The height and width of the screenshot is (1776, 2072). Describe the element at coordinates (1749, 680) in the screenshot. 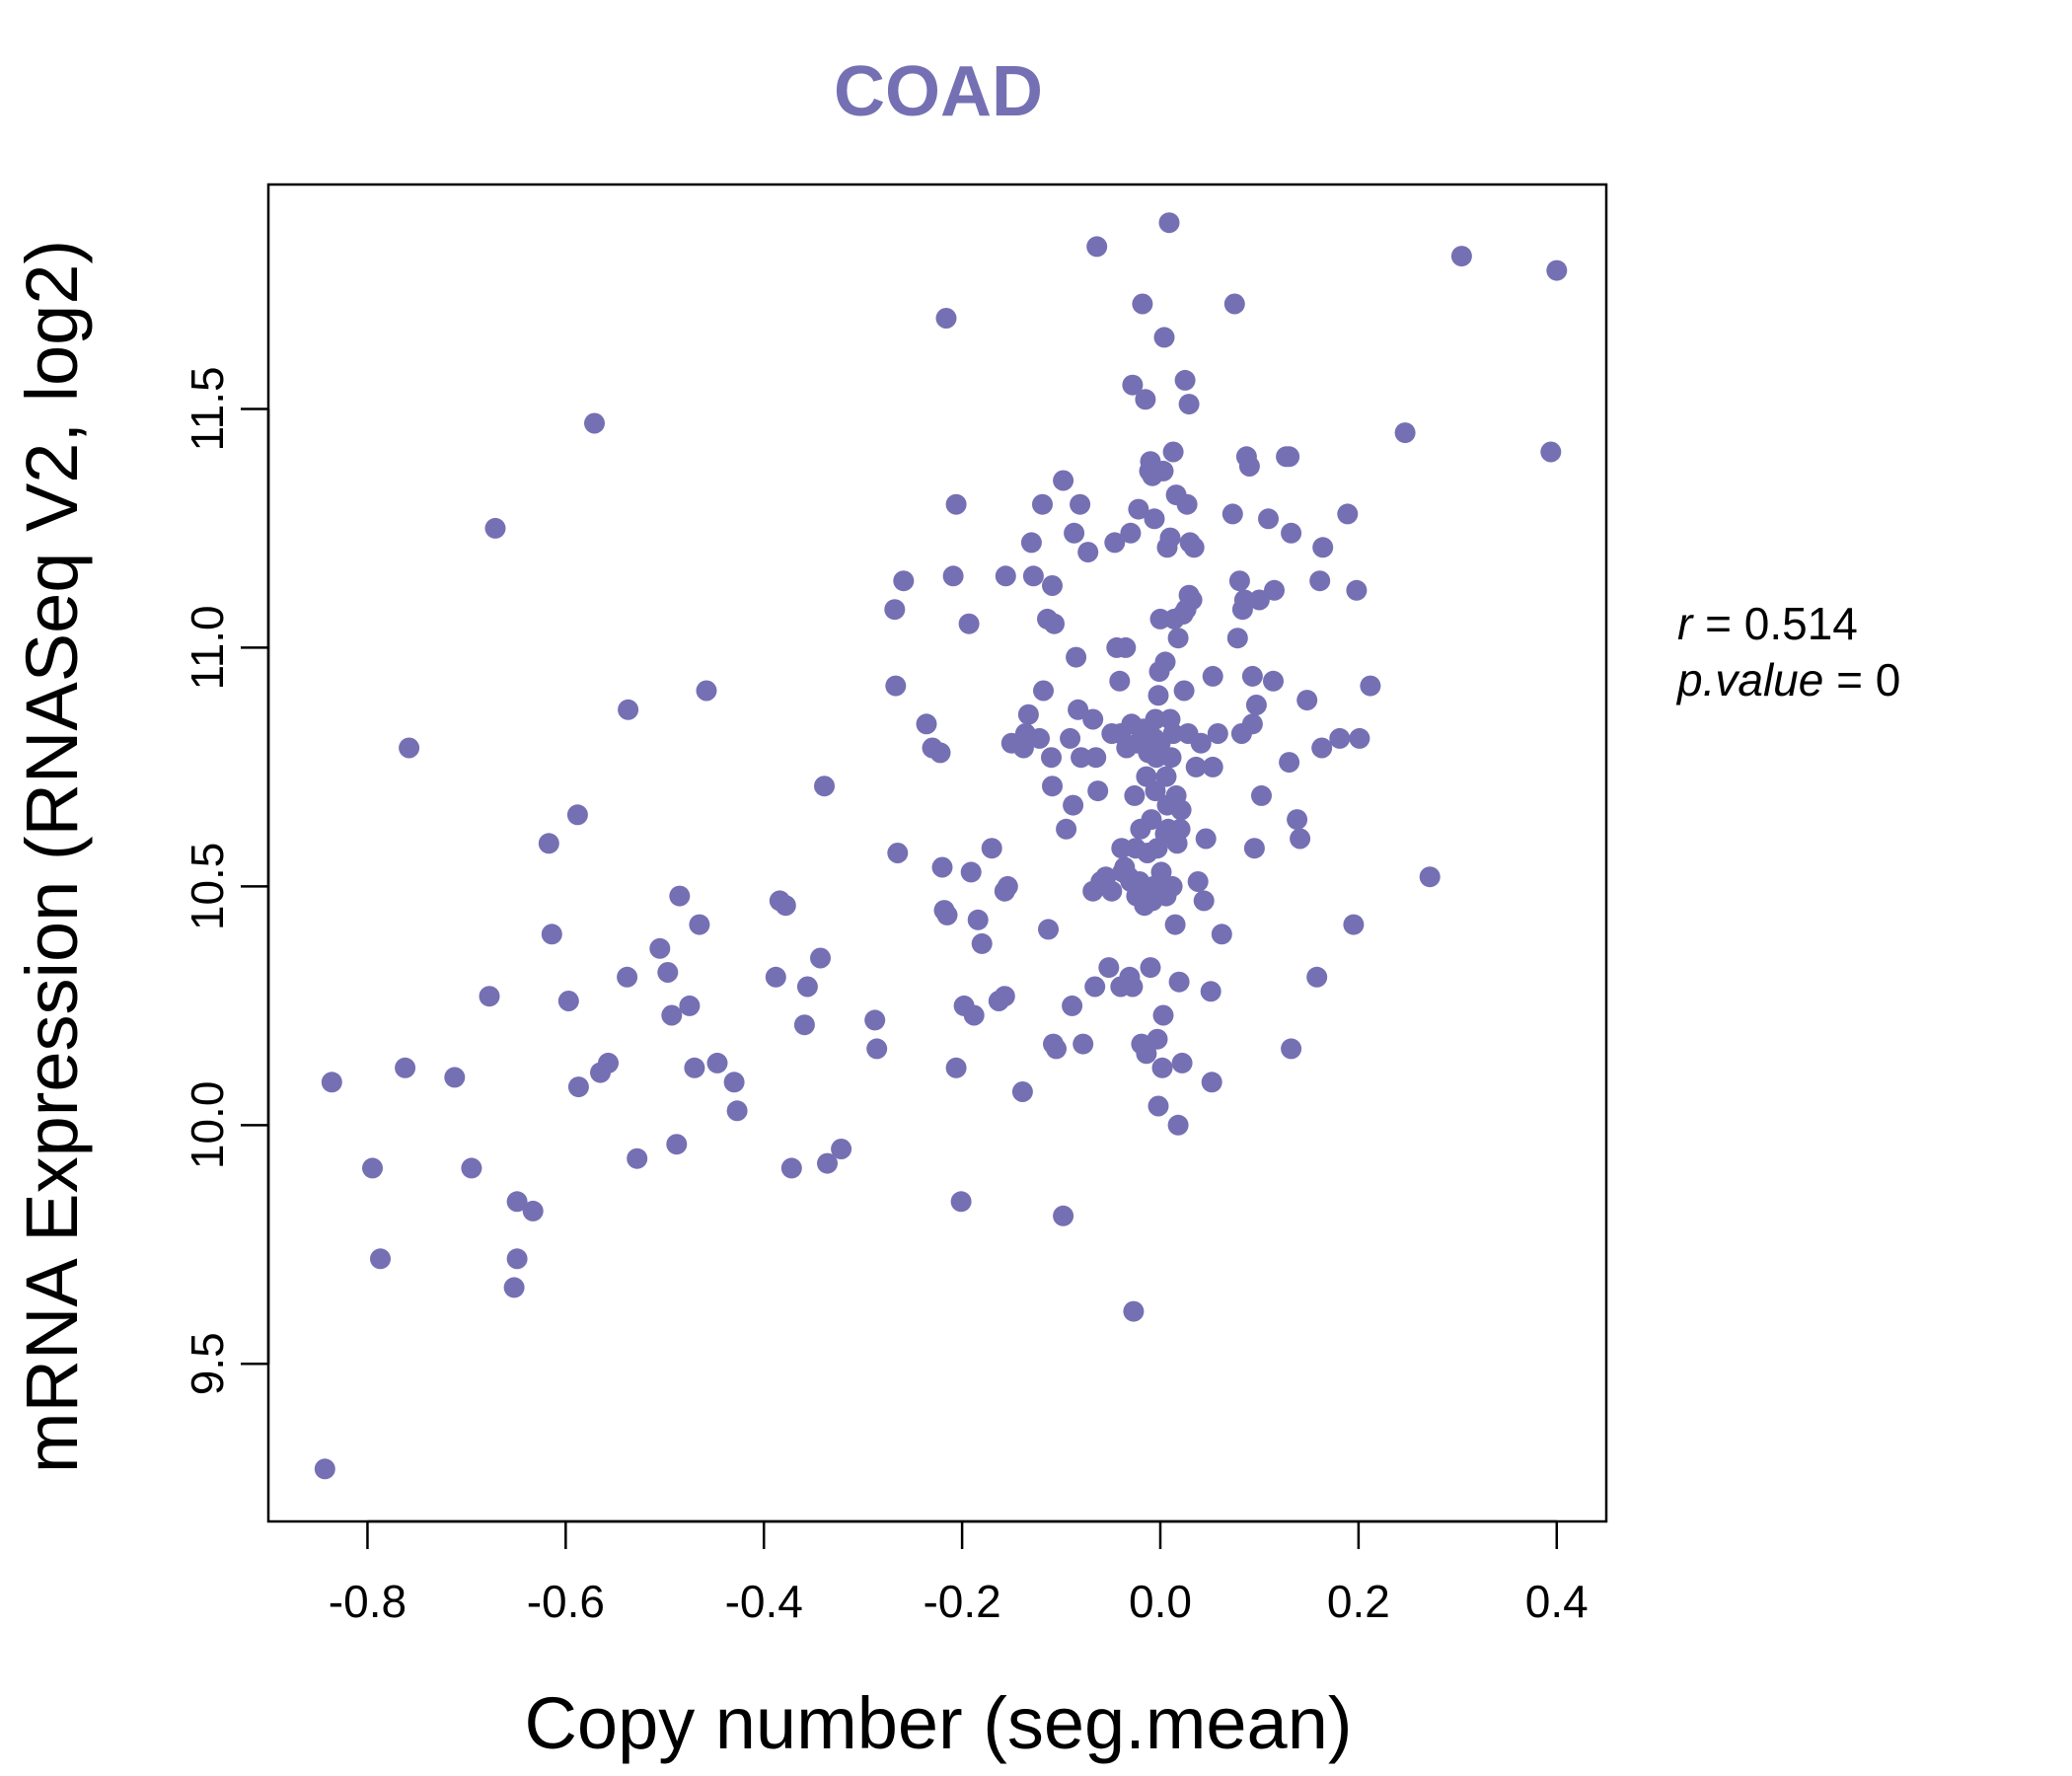

I see `p-label: p.value` at that location.